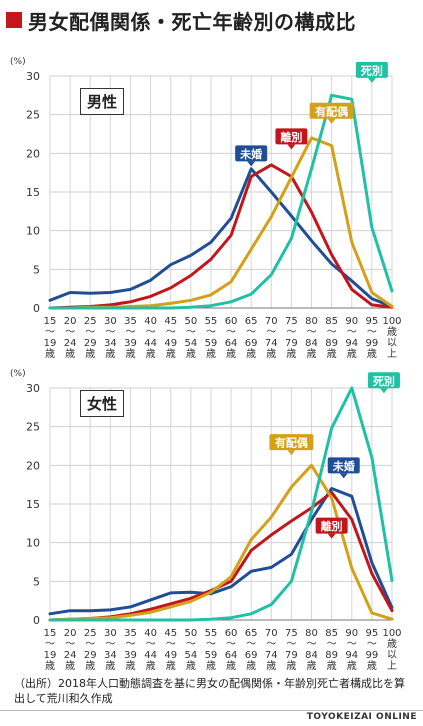  I want to click on women-xtick-label: 100 歳以上, so click(391, 650).